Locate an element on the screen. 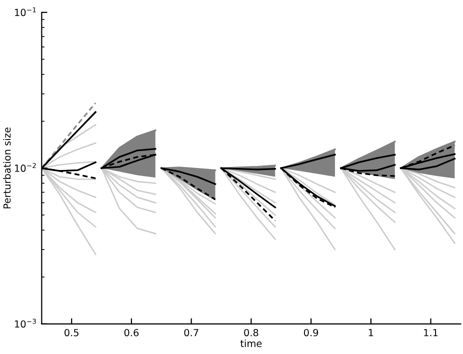 The image size is (463, 354). x-tick-label: 0.9 is located at coordinates (311, 332).